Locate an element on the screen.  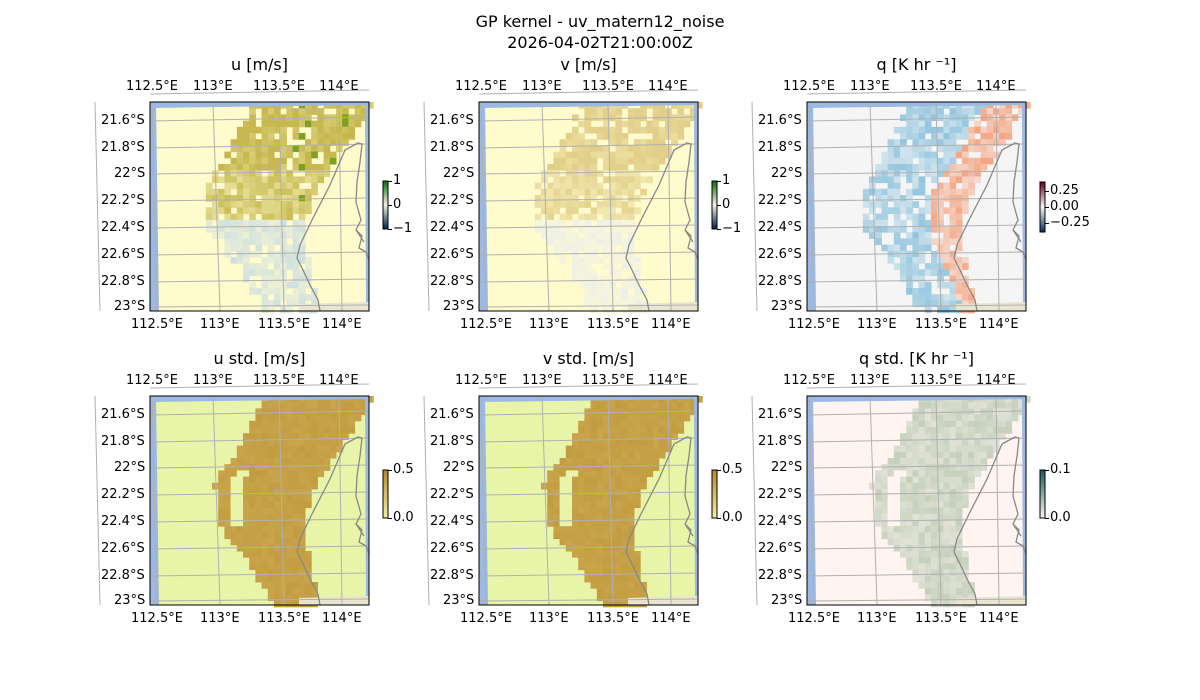
lon-tick-bottom: 114°E is located at coordinates (999, 324).